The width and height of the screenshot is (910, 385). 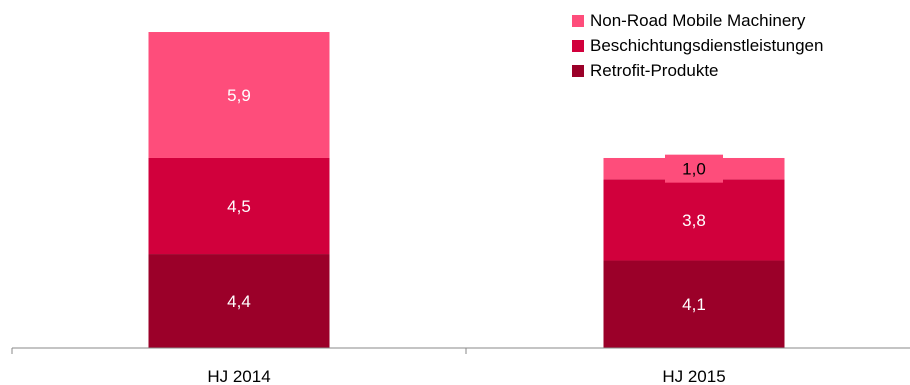 I want to click on data-label: 5,9, so click(x=239, y=95).